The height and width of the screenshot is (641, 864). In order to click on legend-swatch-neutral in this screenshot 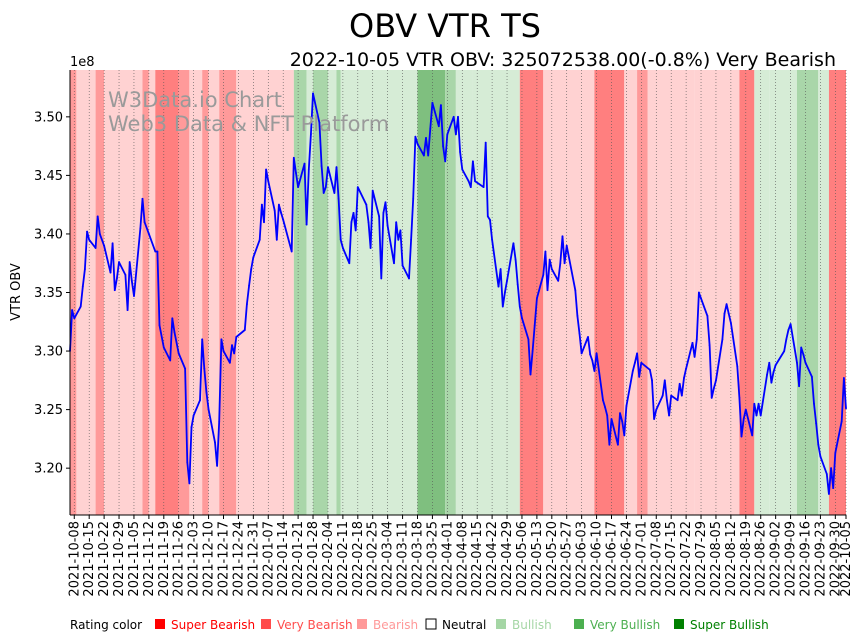, I will do `click(431, 624)`.